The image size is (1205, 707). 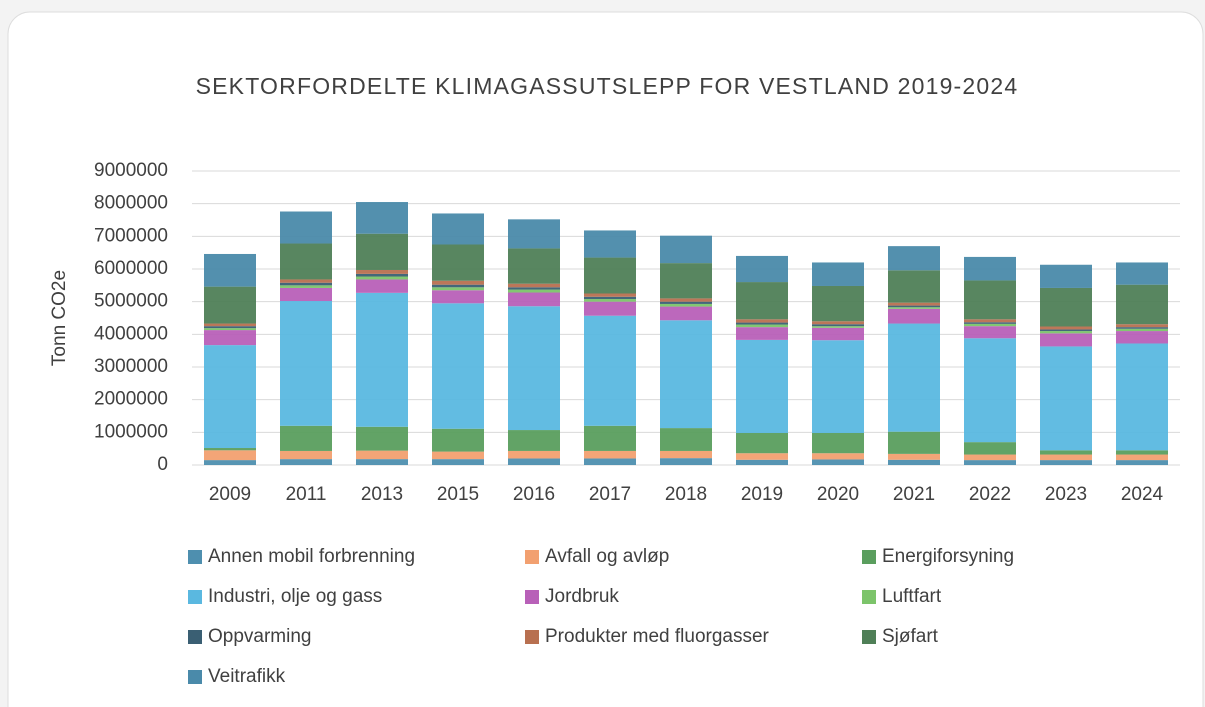 I want to click on legend-label: Avfall og avløp, so click(x=607, y=556).